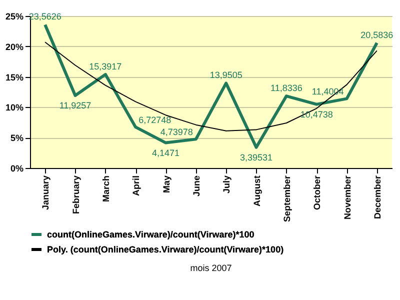 This screenshot has height=300, width=400. I want to click on data-label: 23,5626, so click(45, 17).